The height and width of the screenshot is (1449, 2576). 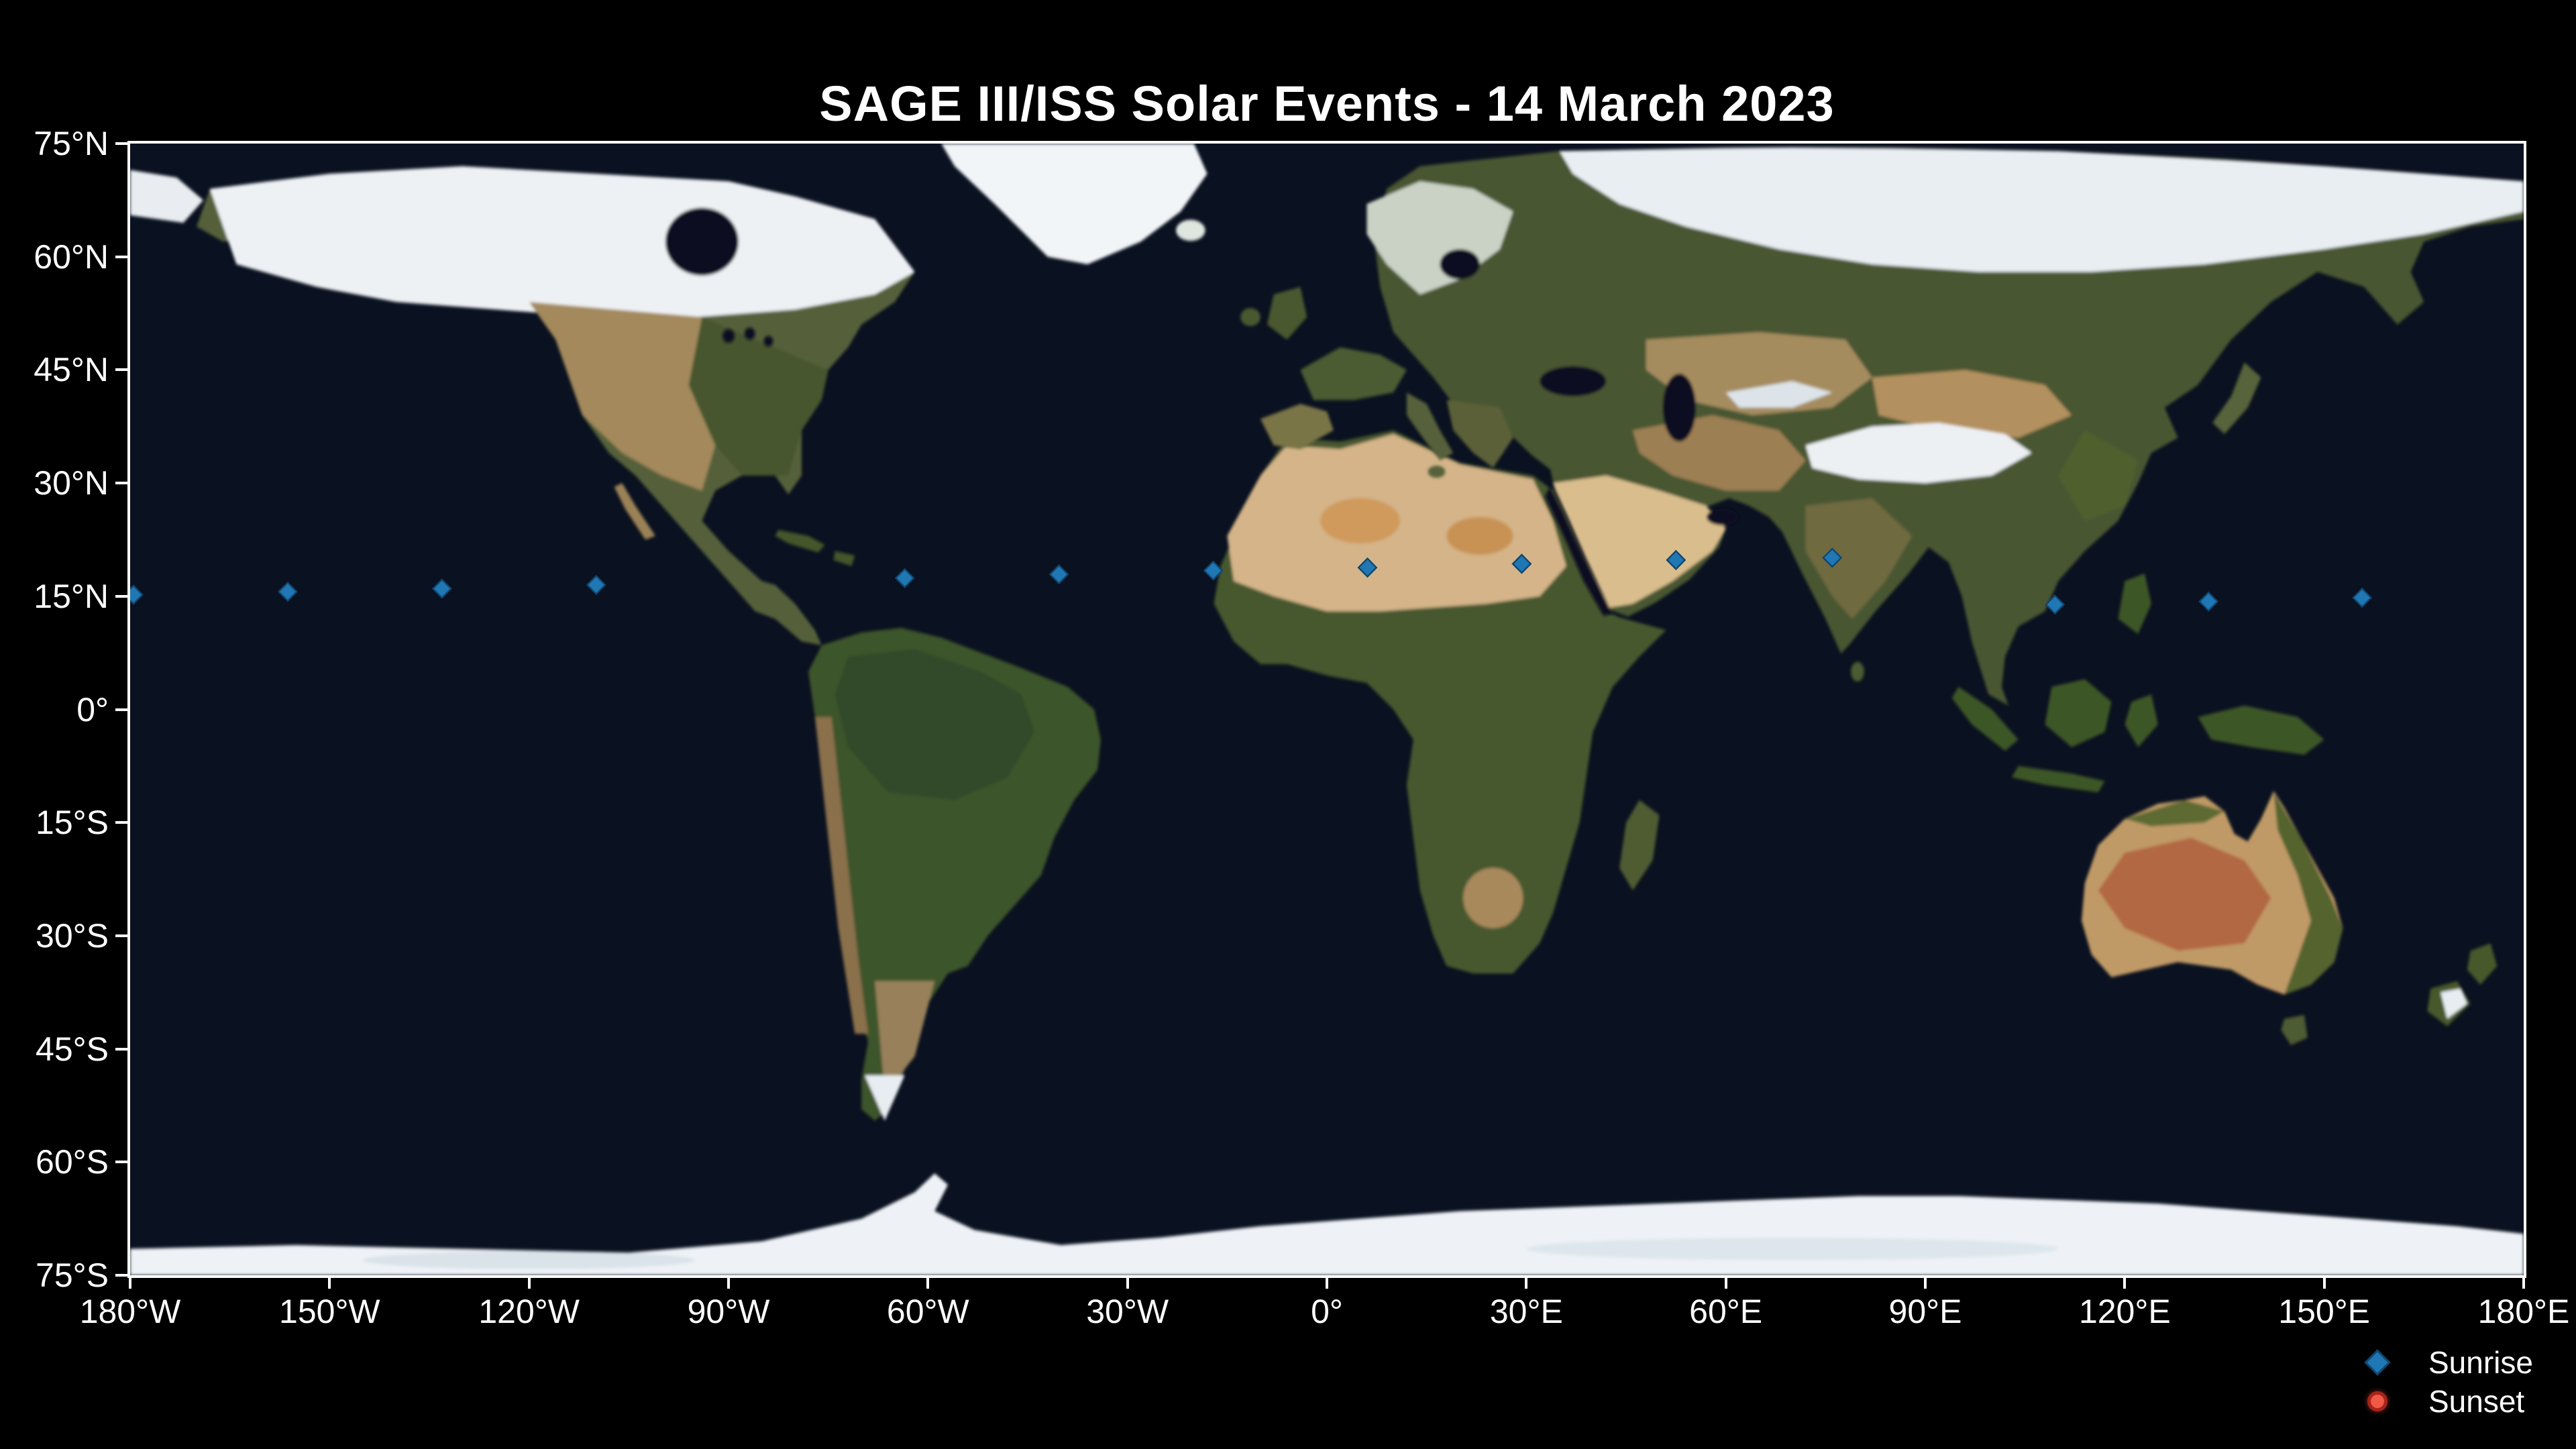 I want to click on y-tick-label: 45°S, so click(x=72, y=1049).